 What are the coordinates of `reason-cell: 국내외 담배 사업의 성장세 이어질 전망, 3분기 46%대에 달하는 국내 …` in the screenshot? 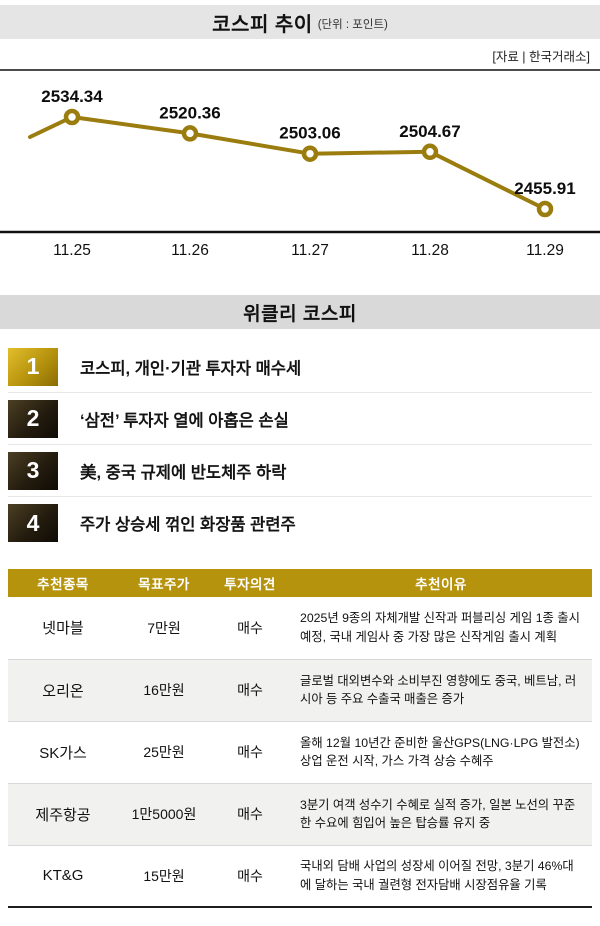 It's located at (441, 875).